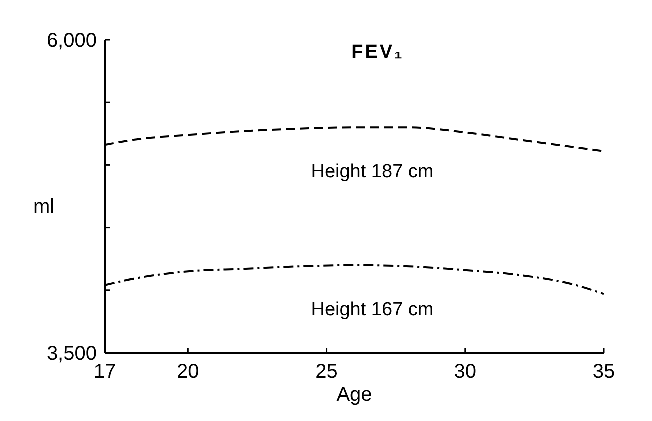  What do you see at coordinates (604, 372) in the screenshot?
I see `x-tick-label: 35` at bounding box center [604, 372].